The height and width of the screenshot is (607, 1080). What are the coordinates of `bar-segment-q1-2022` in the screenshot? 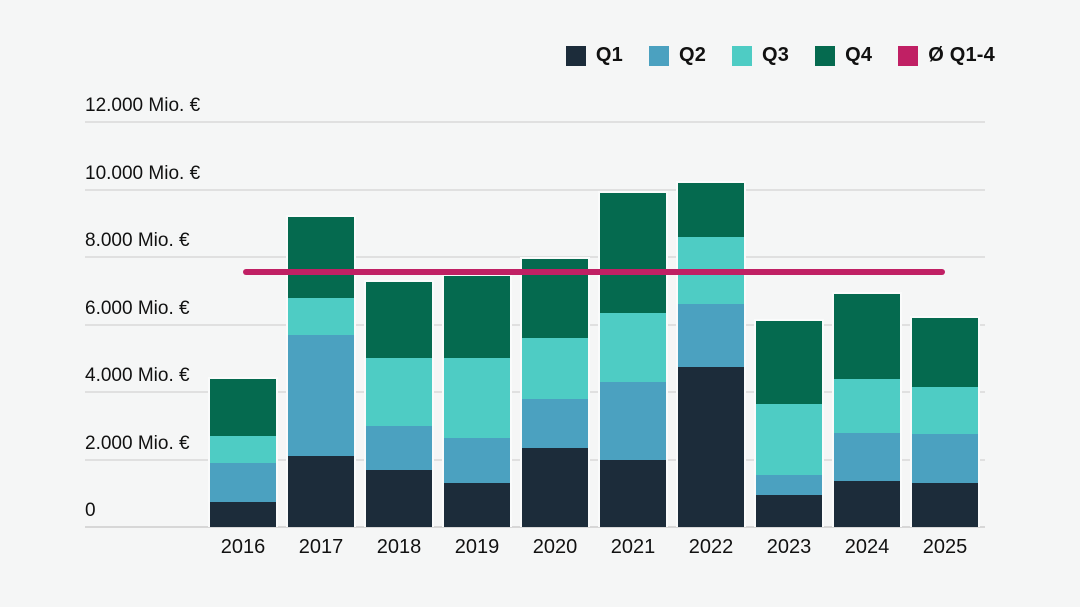 It's located at (711, 446).